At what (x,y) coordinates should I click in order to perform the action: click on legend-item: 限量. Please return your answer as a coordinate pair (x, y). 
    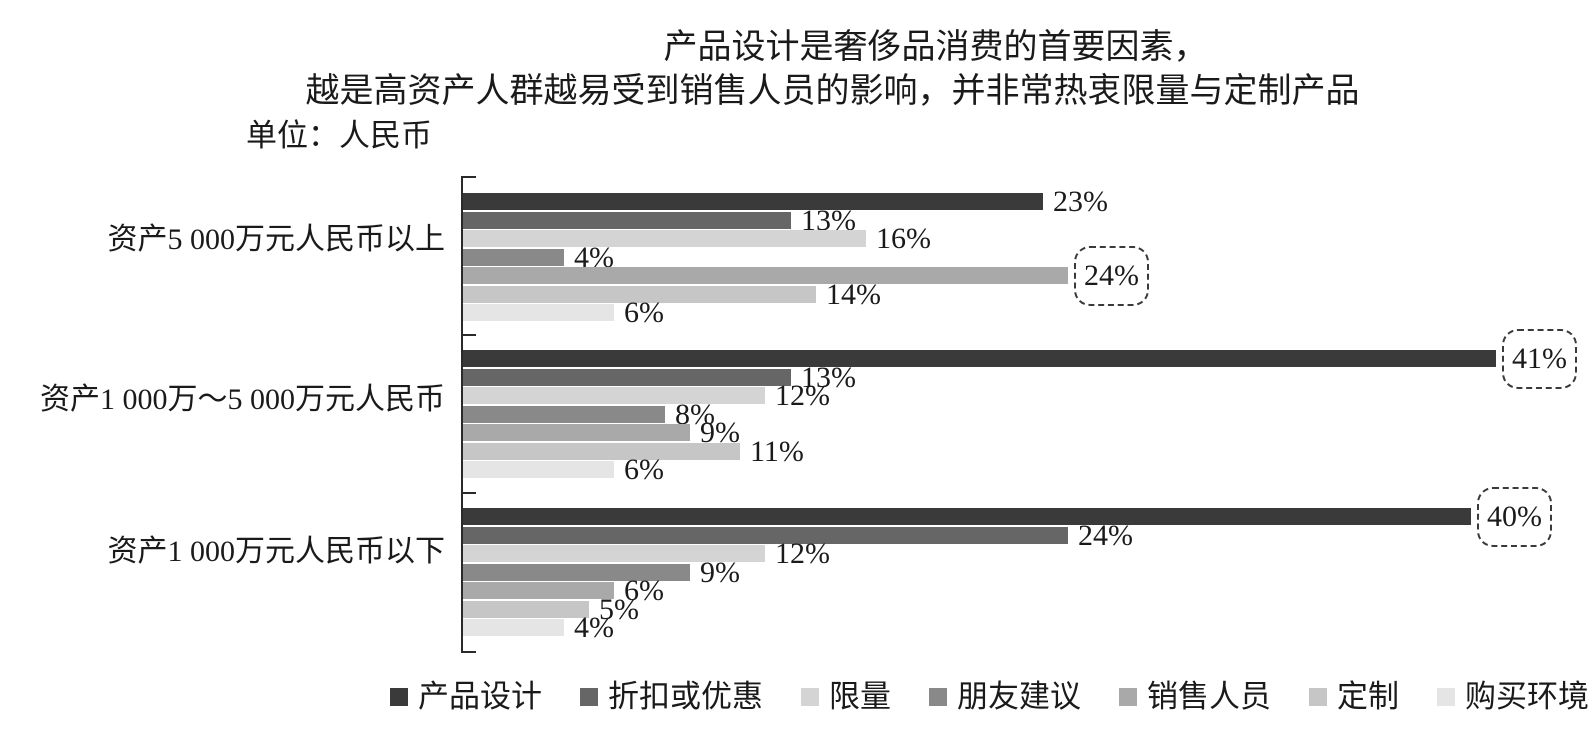
    Looking at the image, I should click on (846, 697).